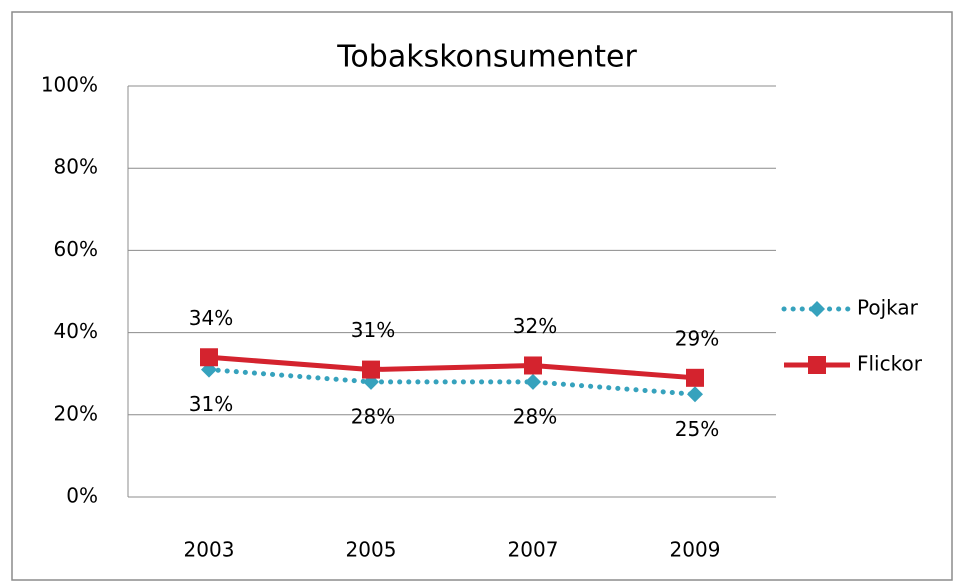 The width and height of the screenshot is (964, 587). I want to click on x-tick-label: 2007, so click(533, 550).